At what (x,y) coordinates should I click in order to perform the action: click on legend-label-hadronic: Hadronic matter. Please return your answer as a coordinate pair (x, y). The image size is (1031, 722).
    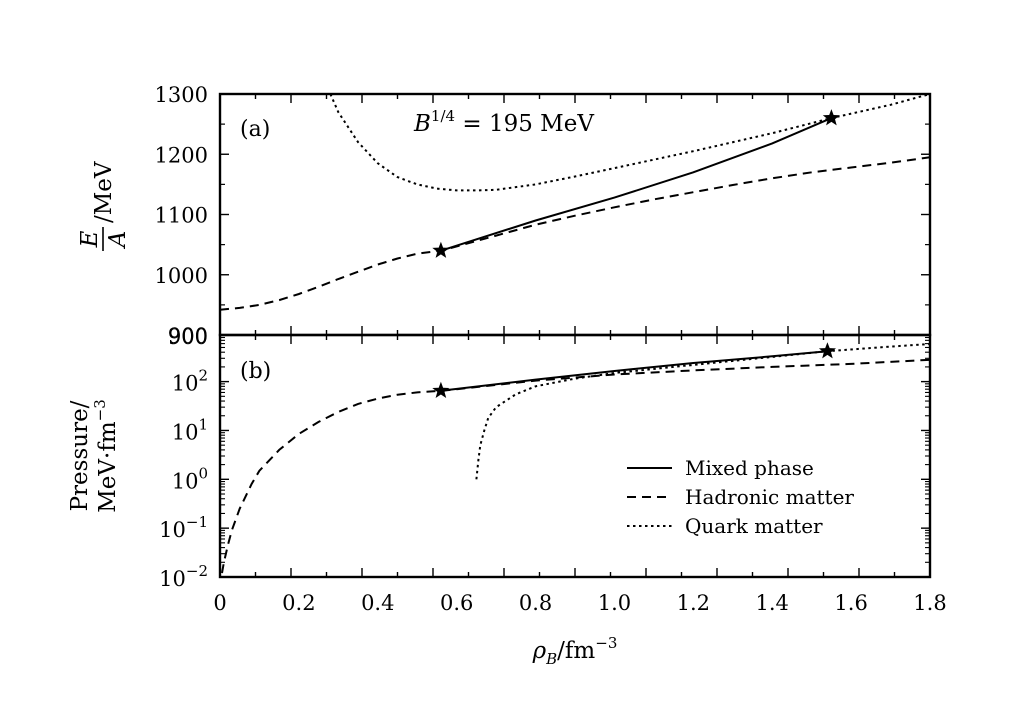
    Looking at the image, I should click on (769, 497).